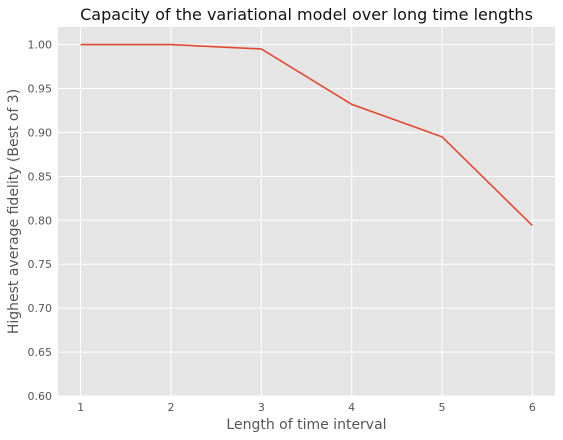 The height and width of the screenshot is (440, 563). I want to click on y-tick-label: 0.65, so click(40, 352).